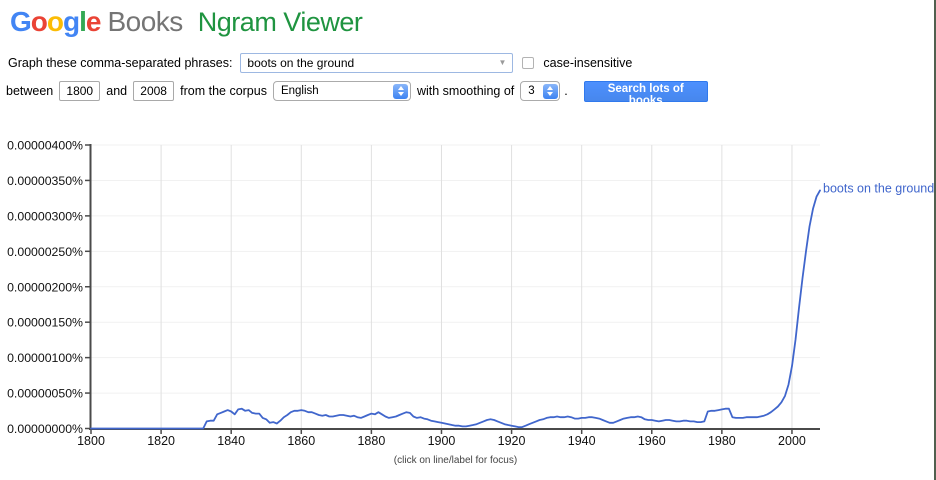 This screenshot has width=936, height=480. I want to click on x-tick-label: 1900, so click(442, 441).